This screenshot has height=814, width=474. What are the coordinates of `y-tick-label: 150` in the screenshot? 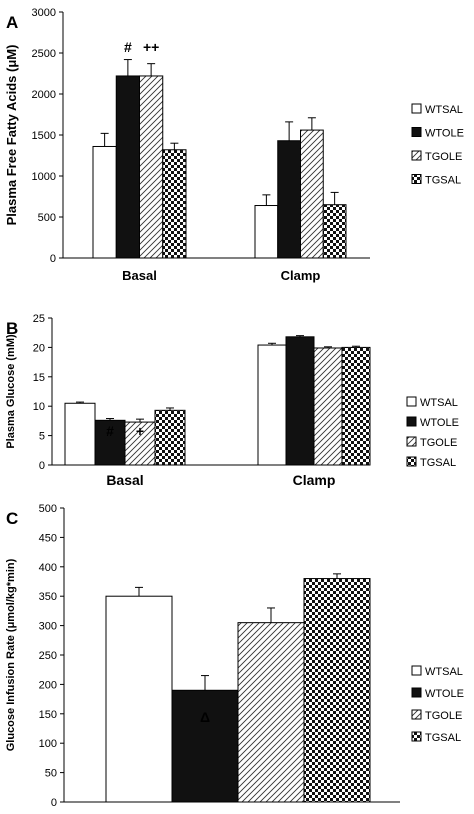 It's located at (48, 715).